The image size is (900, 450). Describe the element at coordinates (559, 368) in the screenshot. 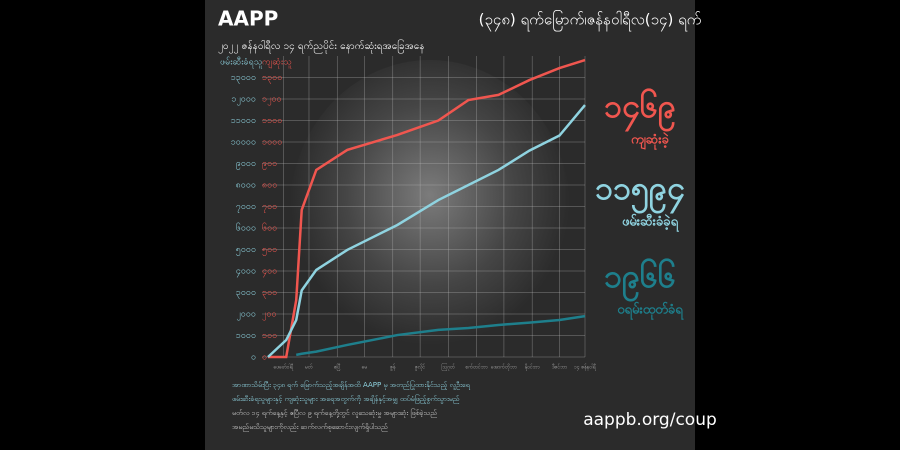

I see `x-tick-label: ဒီဇင်ဘာ` at that location.